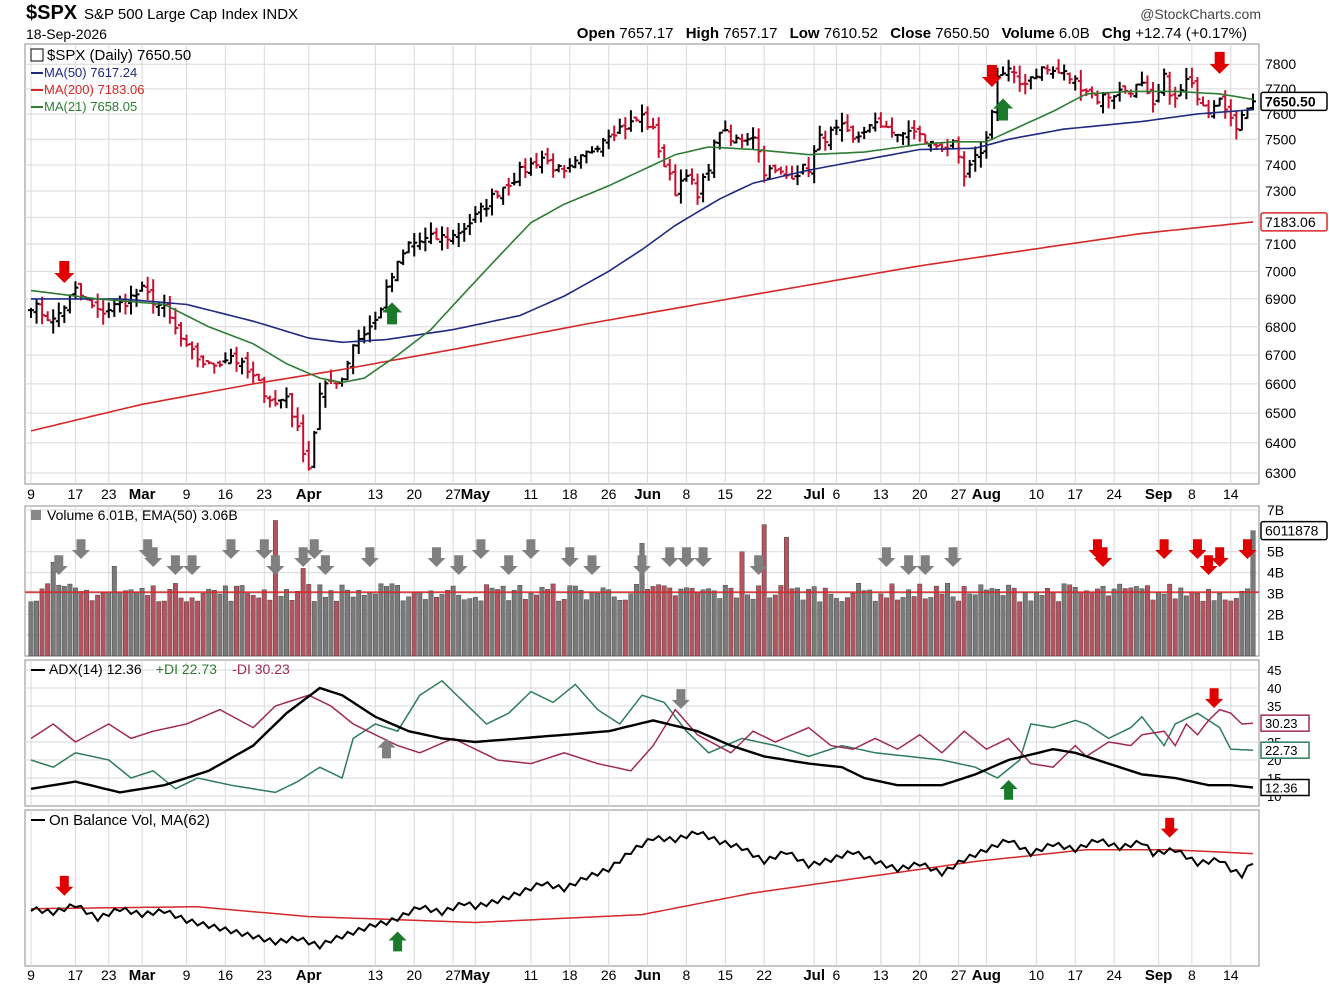 The height and width of the screenshot is (990, 1329). I want to click on obv-x-axis-label: 17, so click(1075, 975).